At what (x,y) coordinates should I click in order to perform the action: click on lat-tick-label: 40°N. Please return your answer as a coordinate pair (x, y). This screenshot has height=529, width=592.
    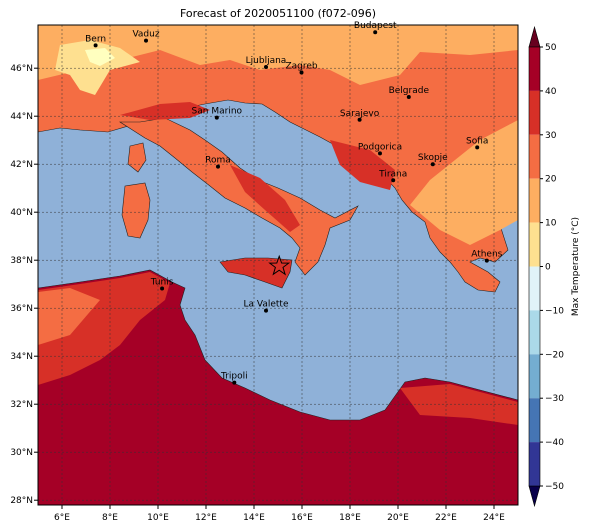
    Looking at the image, I should click on (21, 213).